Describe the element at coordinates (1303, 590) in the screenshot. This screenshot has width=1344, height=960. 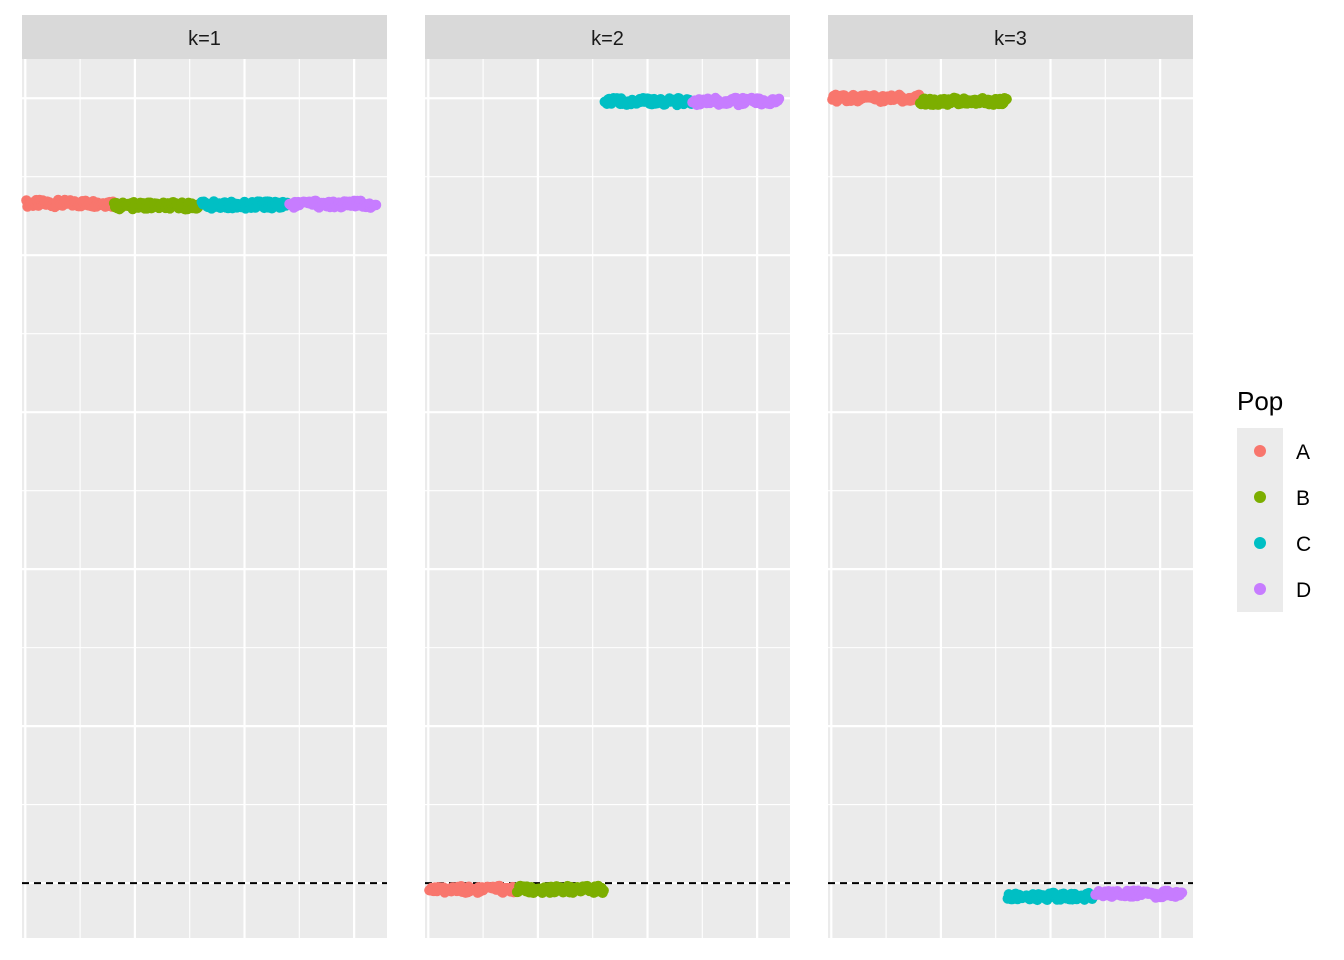
I see `legend-label: D` at that location.